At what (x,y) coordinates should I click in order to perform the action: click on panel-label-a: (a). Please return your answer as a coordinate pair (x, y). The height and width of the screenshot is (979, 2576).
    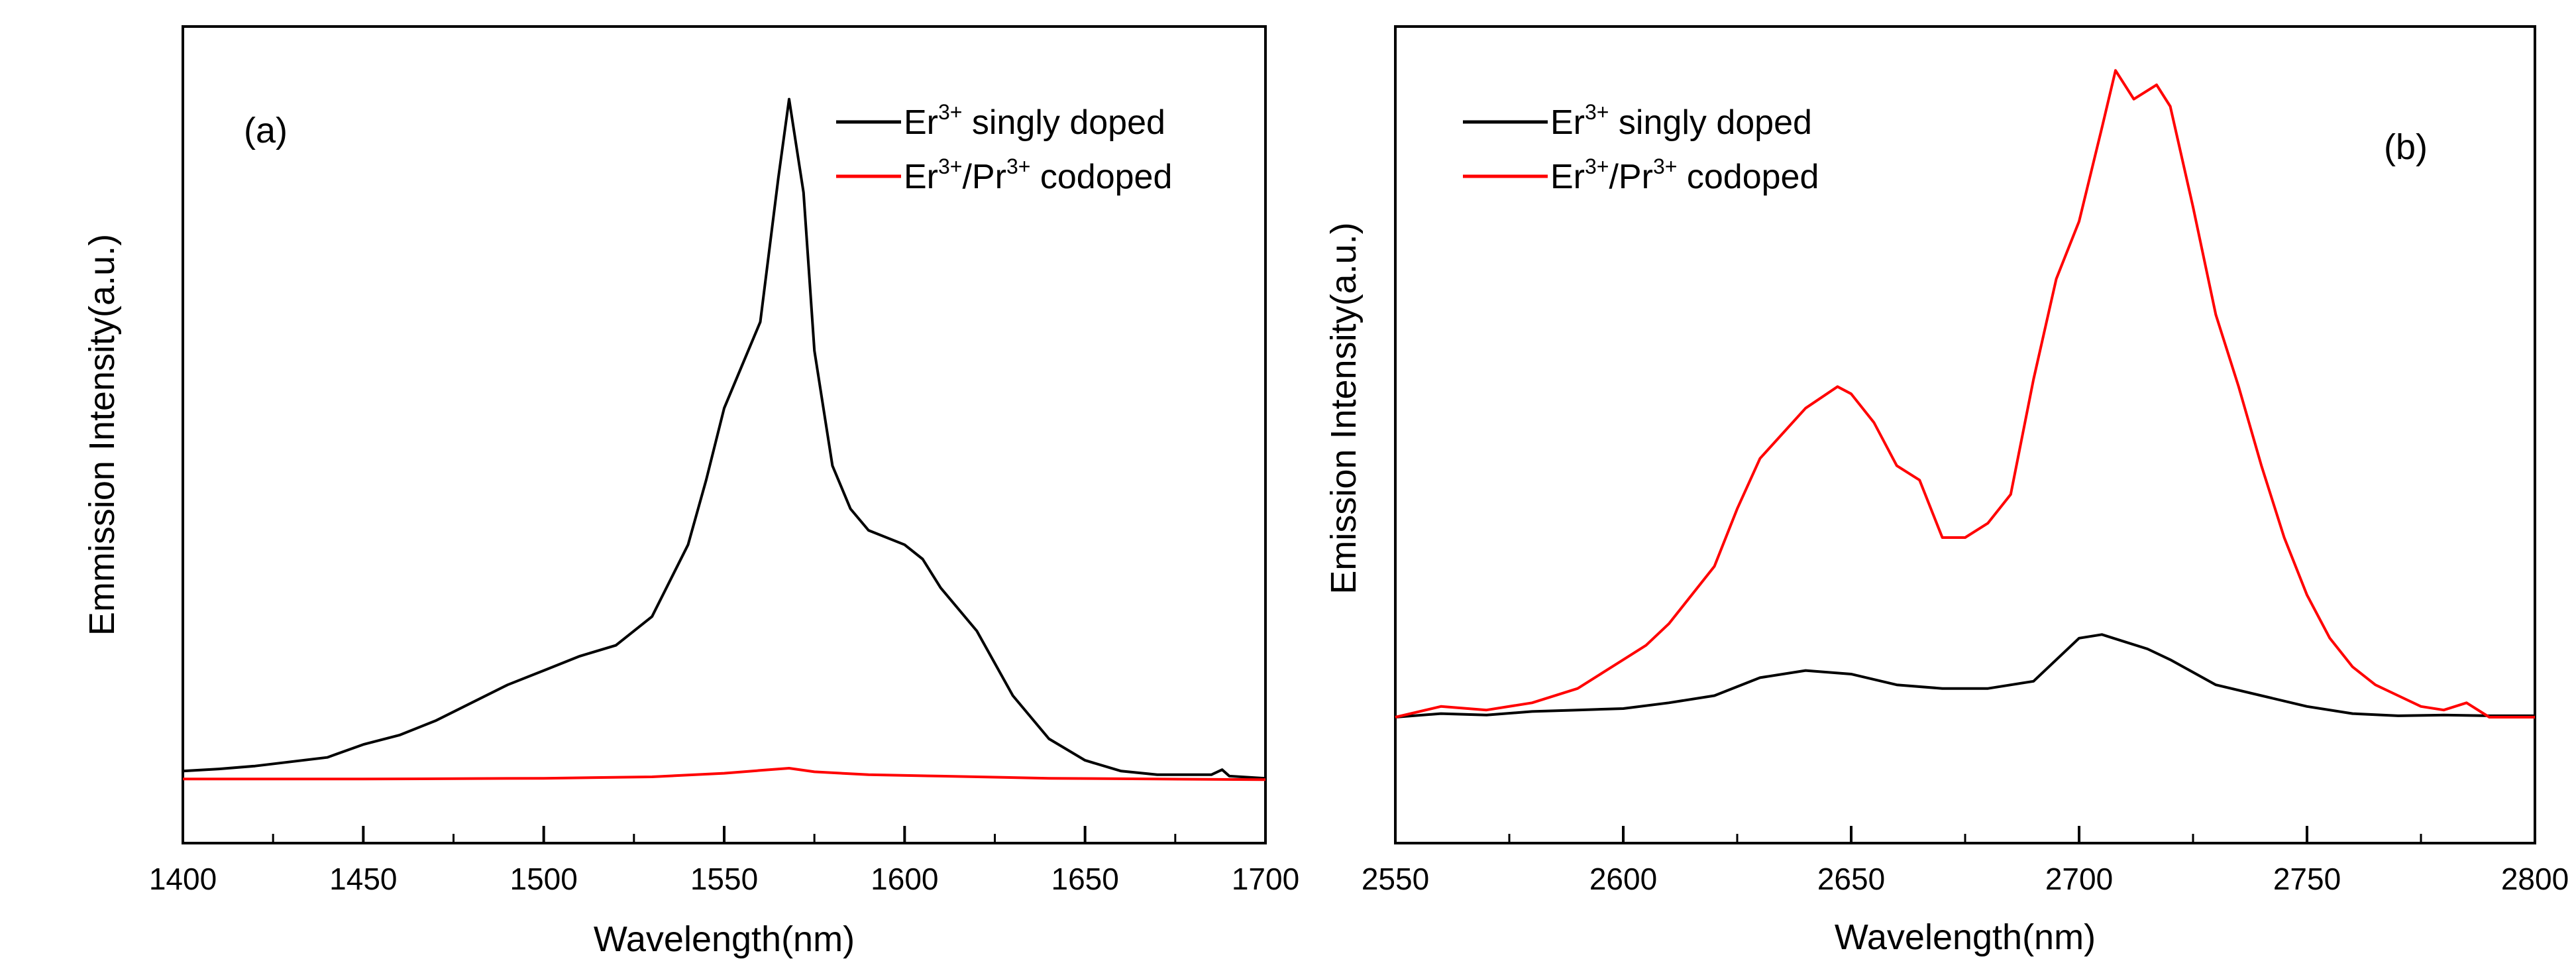
    Looking at the image, I should click on (266, 130).